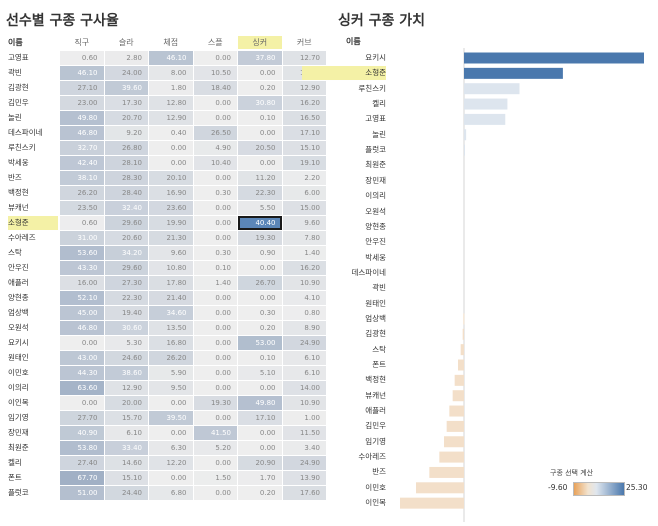  What do you see at coordinates (126, 268) in the screenshot?
I see `heatmap-cell: 29.60` at bounding box center [126, 268].